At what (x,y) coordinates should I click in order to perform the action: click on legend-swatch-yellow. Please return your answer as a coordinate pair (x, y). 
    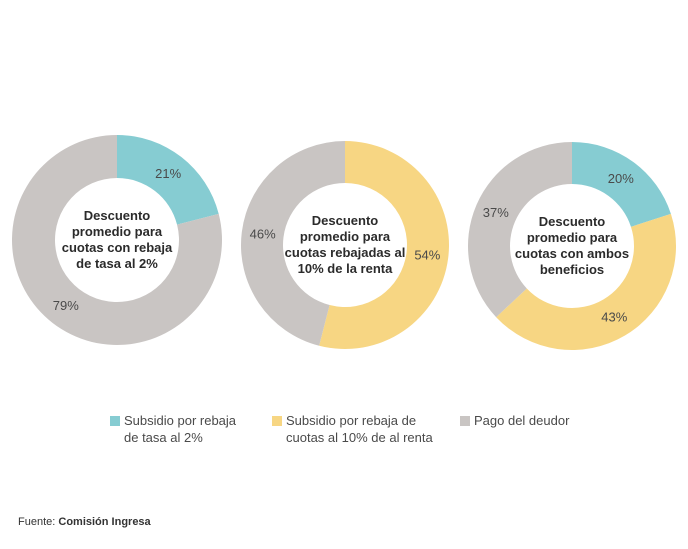
    Looking at the image, I should click on (277, 421).